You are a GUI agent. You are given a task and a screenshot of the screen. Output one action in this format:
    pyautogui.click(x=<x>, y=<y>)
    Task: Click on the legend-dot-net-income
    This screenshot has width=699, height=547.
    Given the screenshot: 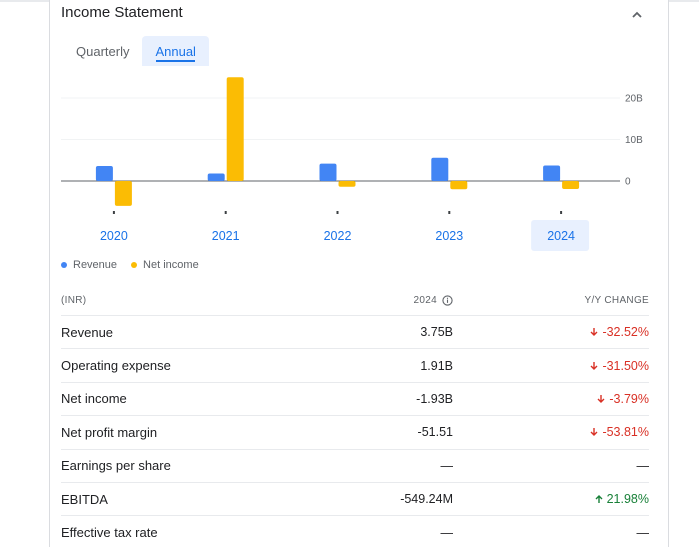 What is the action you would take?
    pyautogui.click(x=134, y=265)
    